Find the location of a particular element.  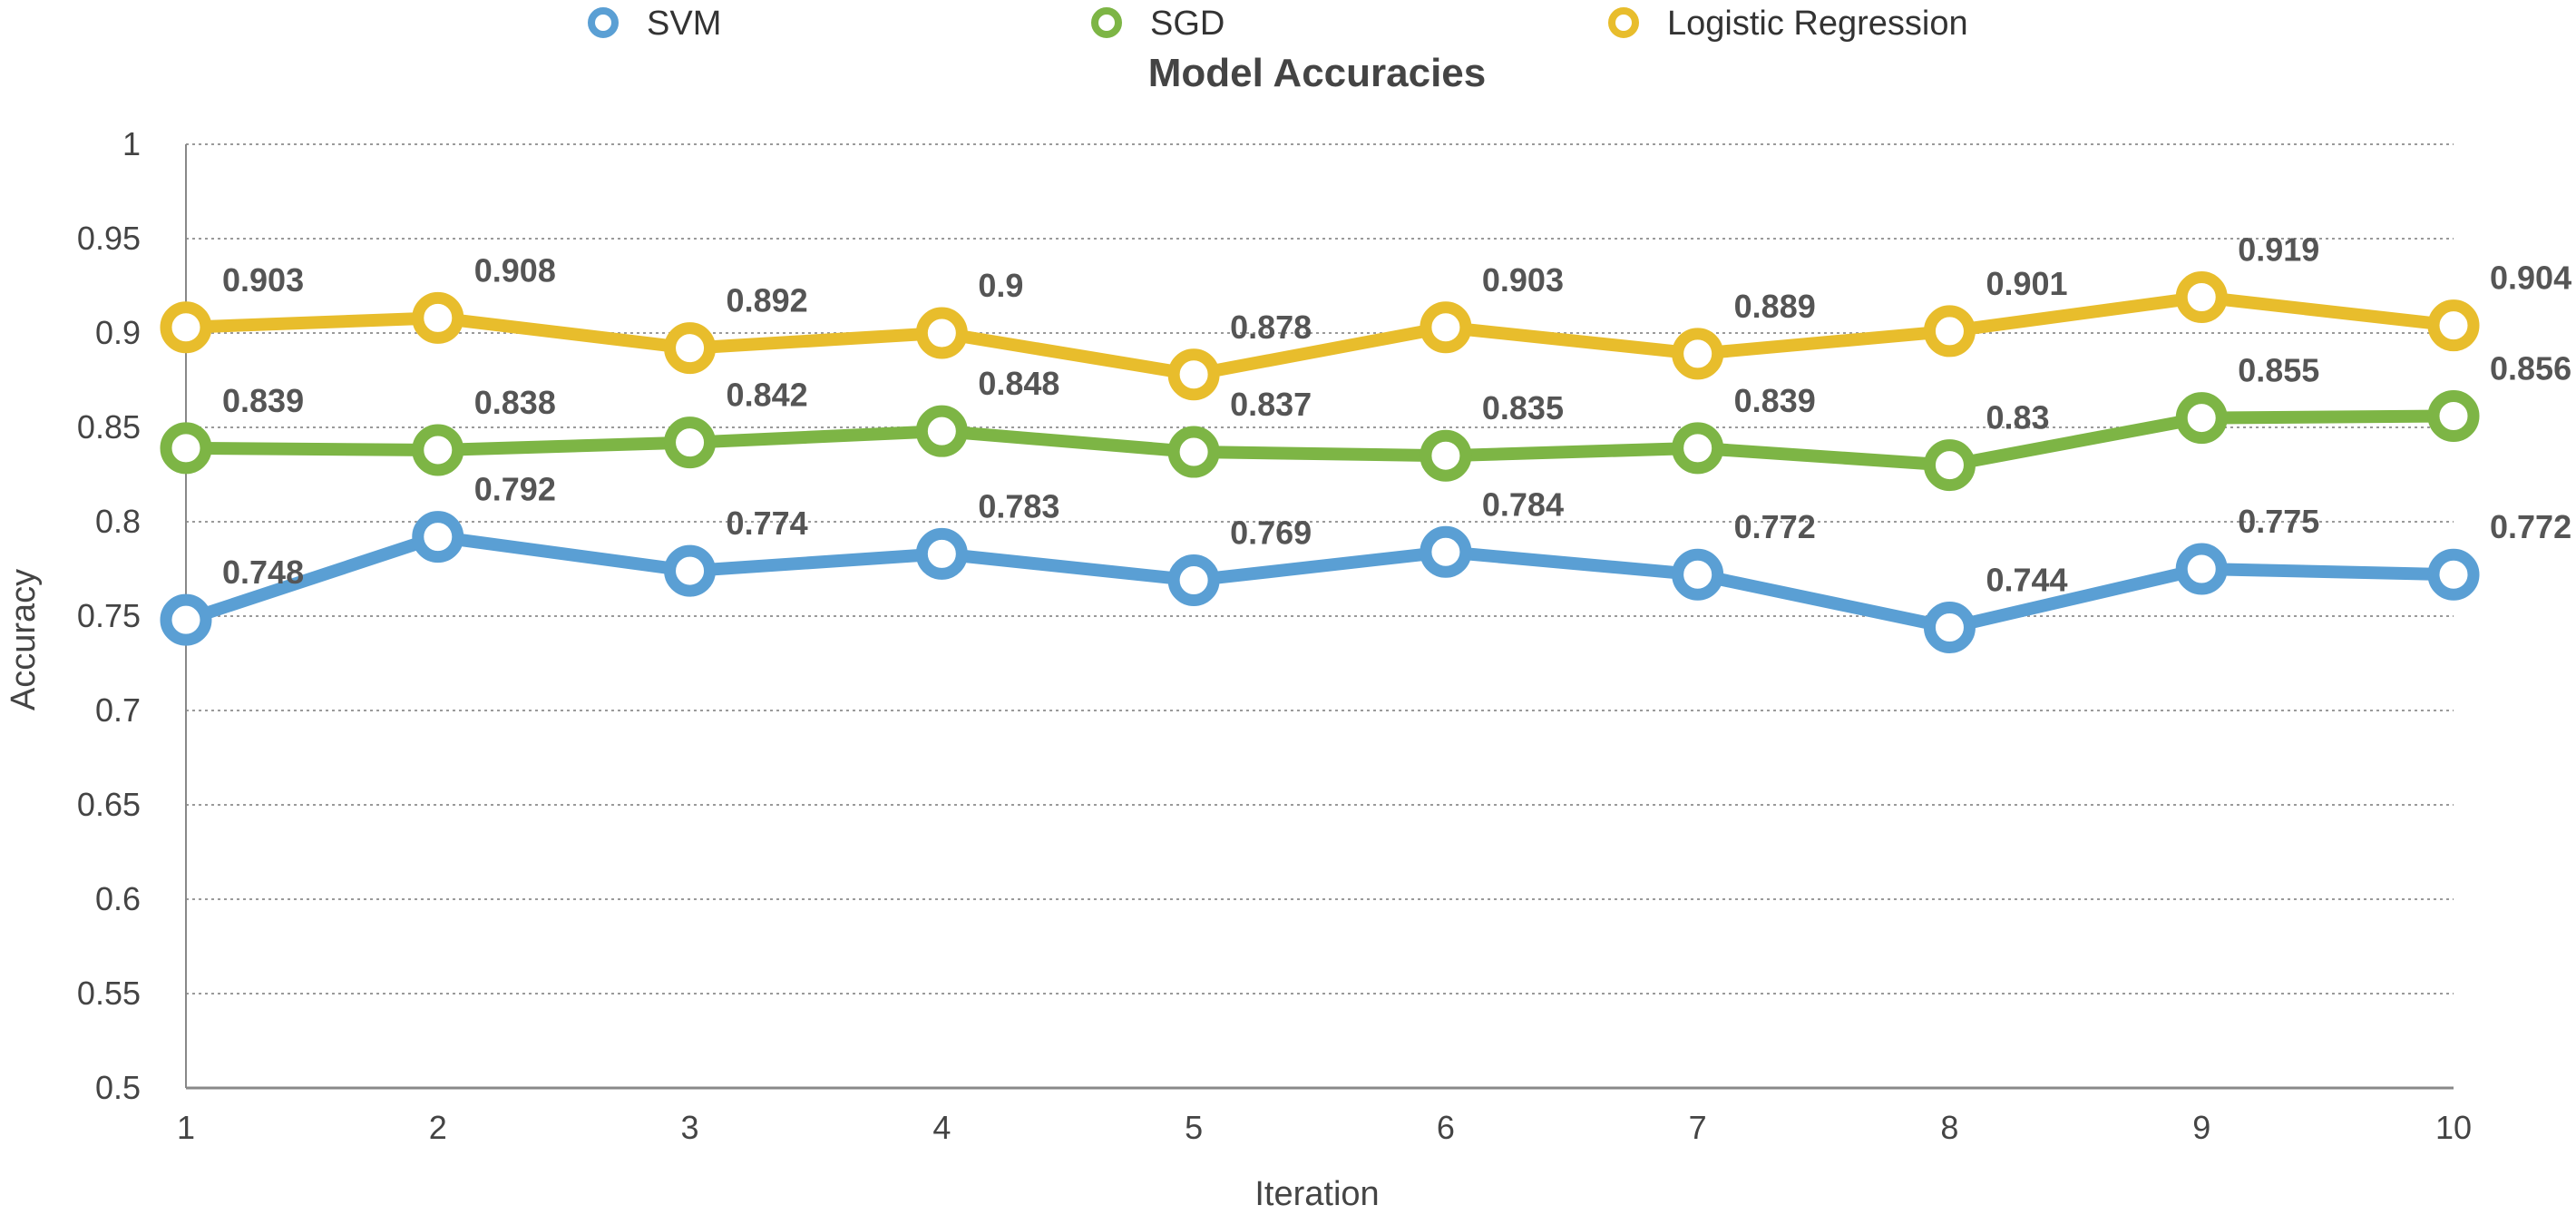

x-tick-label: 6 is located at coordinates (1446, 1127).